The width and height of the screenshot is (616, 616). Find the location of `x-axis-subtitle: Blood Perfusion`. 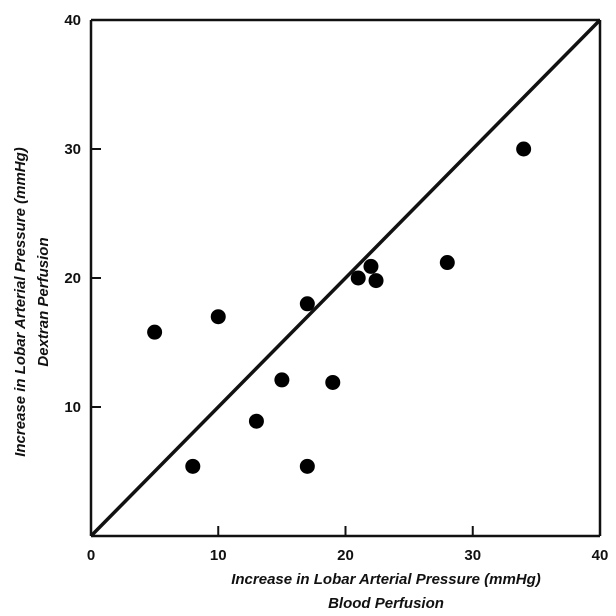

x-axis-subtitle: Blood Perfusion is located at coordinates (386, 603).